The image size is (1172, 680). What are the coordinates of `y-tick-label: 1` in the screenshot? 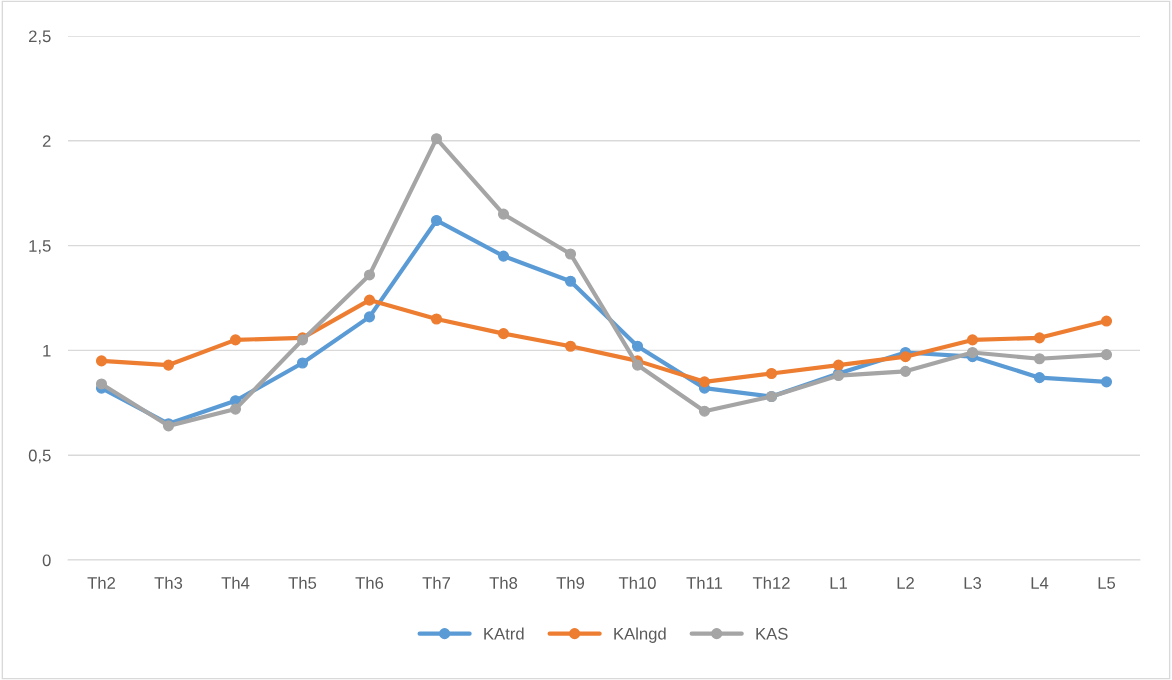 It's located at (47, 350).